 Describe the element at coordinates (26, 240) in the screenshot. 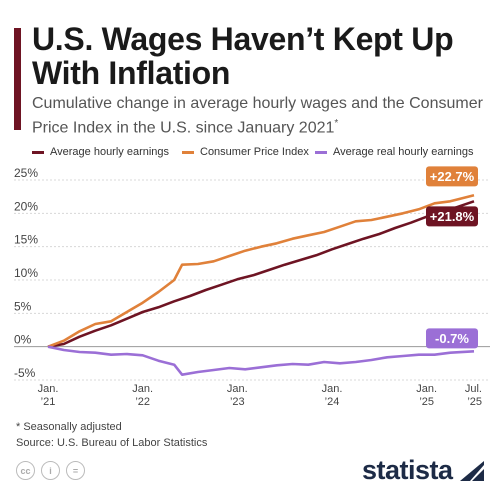

I see `y-tick-label: 15%` at that location.